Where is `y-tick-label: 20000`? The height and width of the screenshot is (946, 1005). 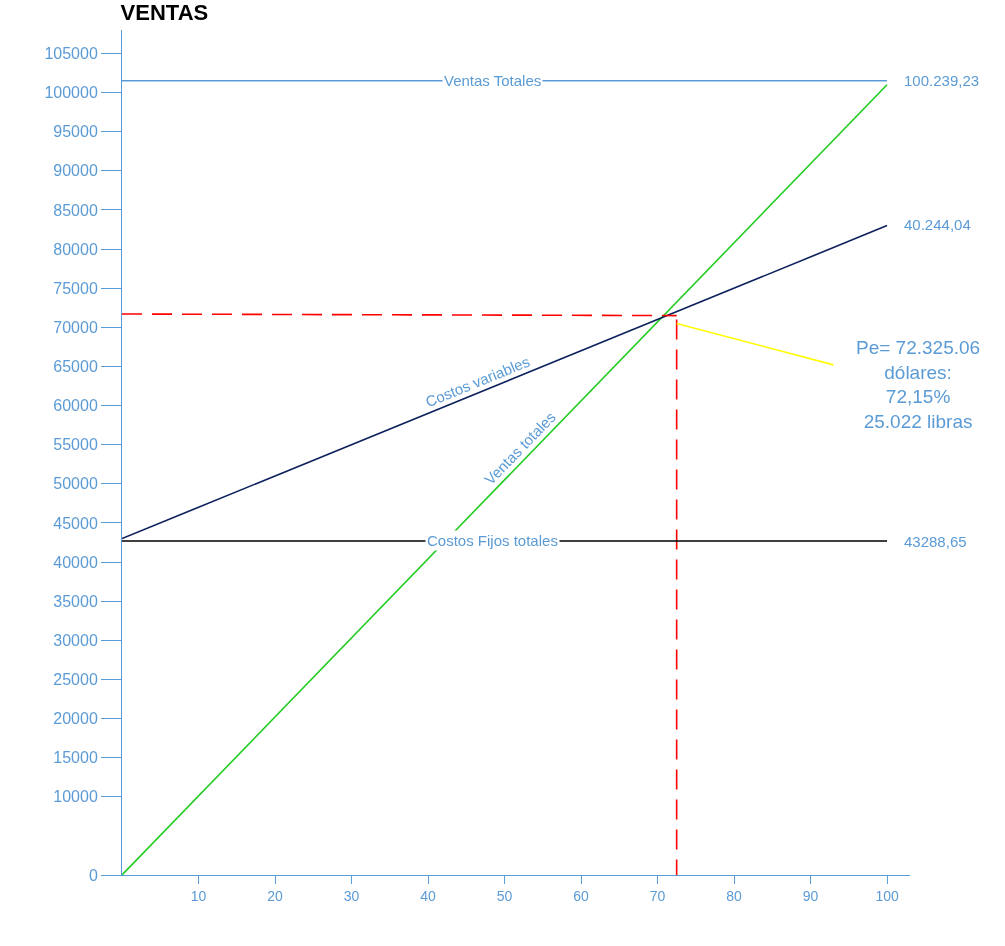 y-tick-label: 20000 is located at coordinates (75, 719).